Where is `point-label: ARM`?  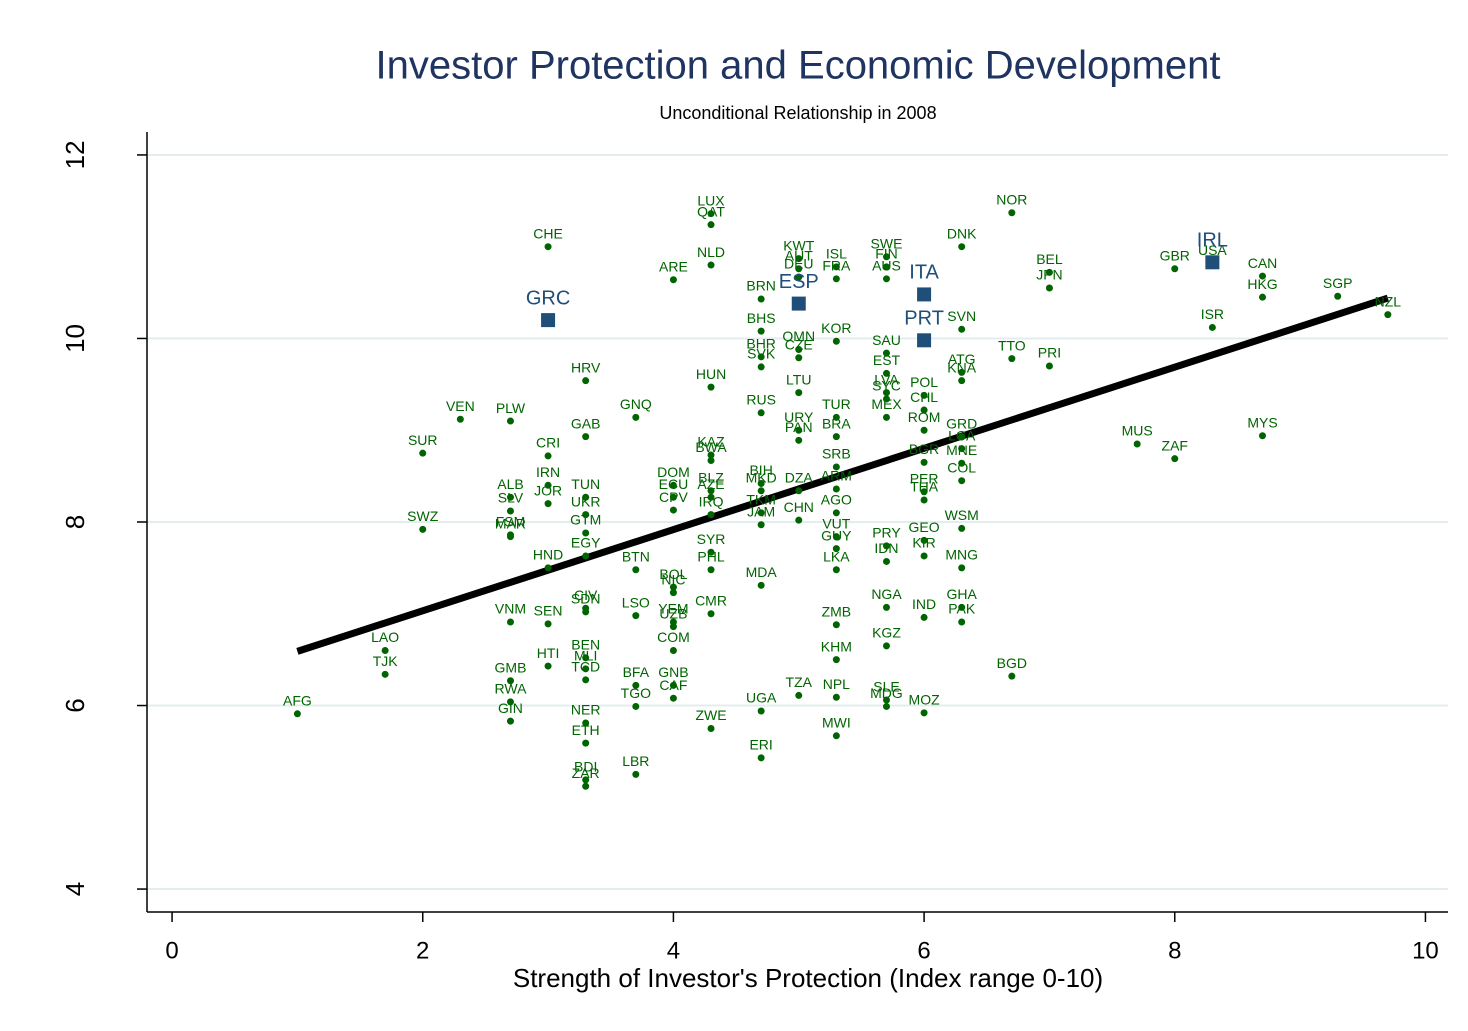 point-label: ARM is located at coordinates (836, 476).